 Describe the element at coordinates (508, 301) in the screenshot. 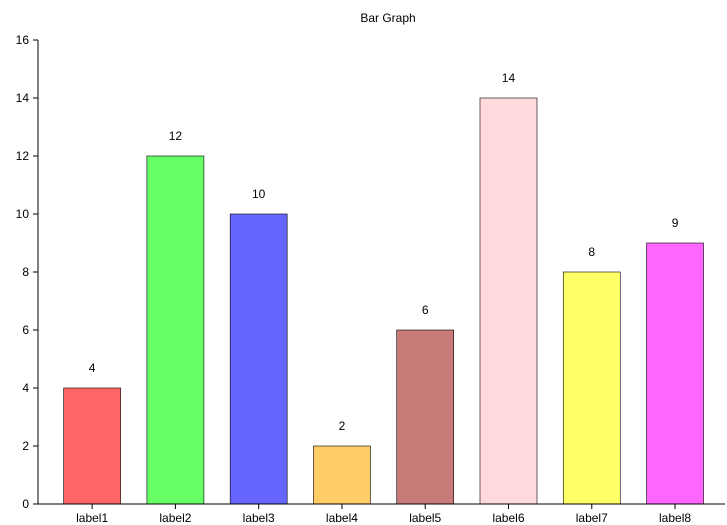

I see `bar-label6` at that location.